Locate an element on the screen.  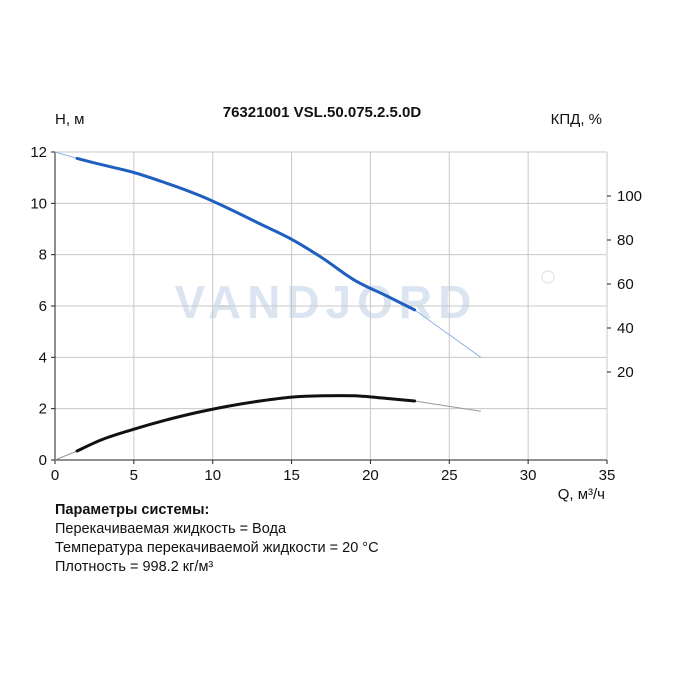
parameter-line: Перекачиваемая жидкость = Вода is located at coordinates (171, 529).